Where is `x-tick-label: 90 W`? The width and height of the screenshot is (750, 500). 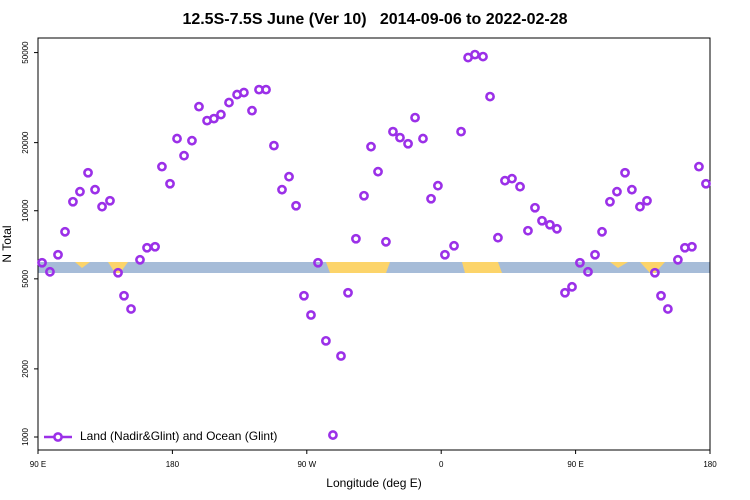 x-tick-label: 90 W is located at coordinates (306, 464).